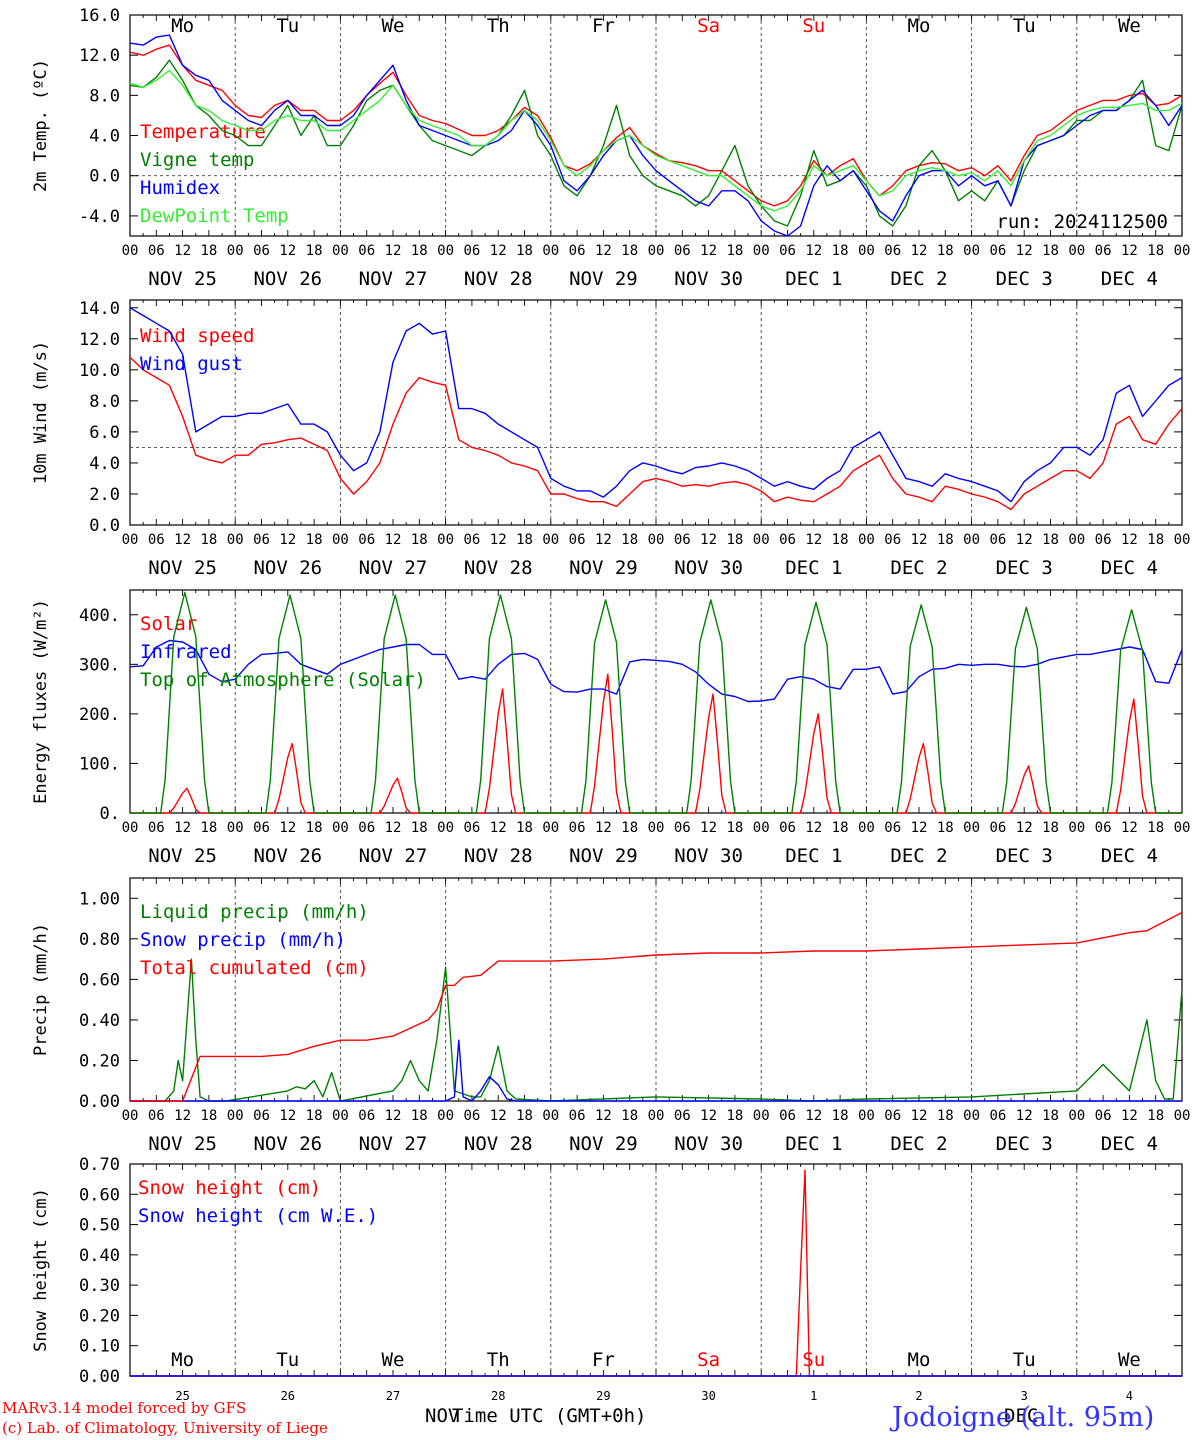  Describe the element at coordinates (498, 26) in the screenshot. I see `weekday-label: Th` at that location.